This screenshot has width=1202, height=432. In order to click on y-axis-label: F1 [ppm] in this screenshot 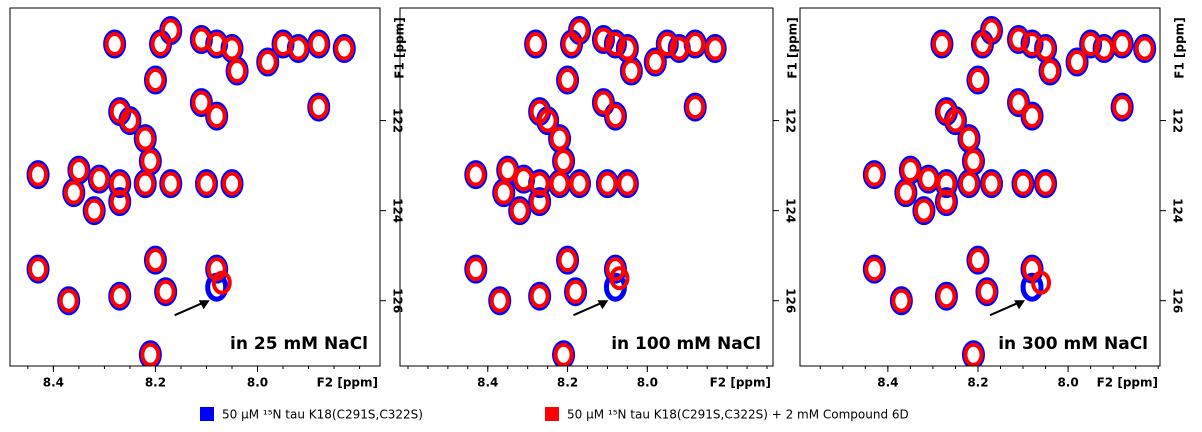, I will do `click(1180, 47)`.